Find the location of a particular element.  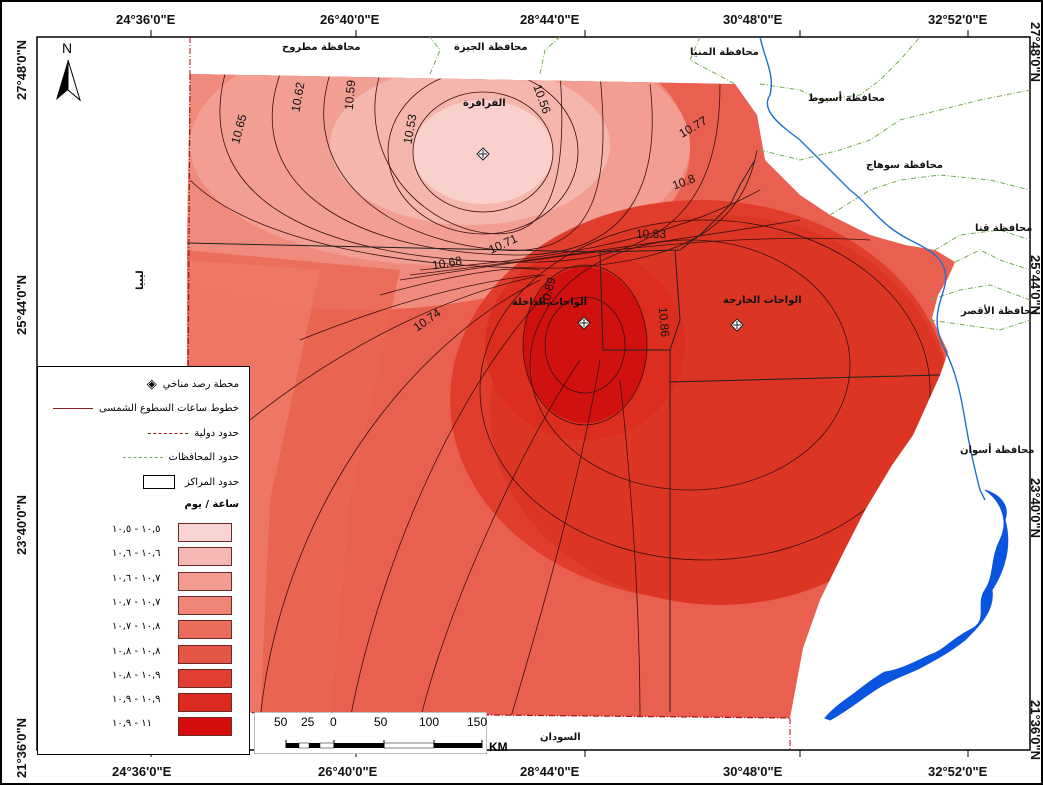

scale-tick-6: 150 is located at coordinates (477, 722).